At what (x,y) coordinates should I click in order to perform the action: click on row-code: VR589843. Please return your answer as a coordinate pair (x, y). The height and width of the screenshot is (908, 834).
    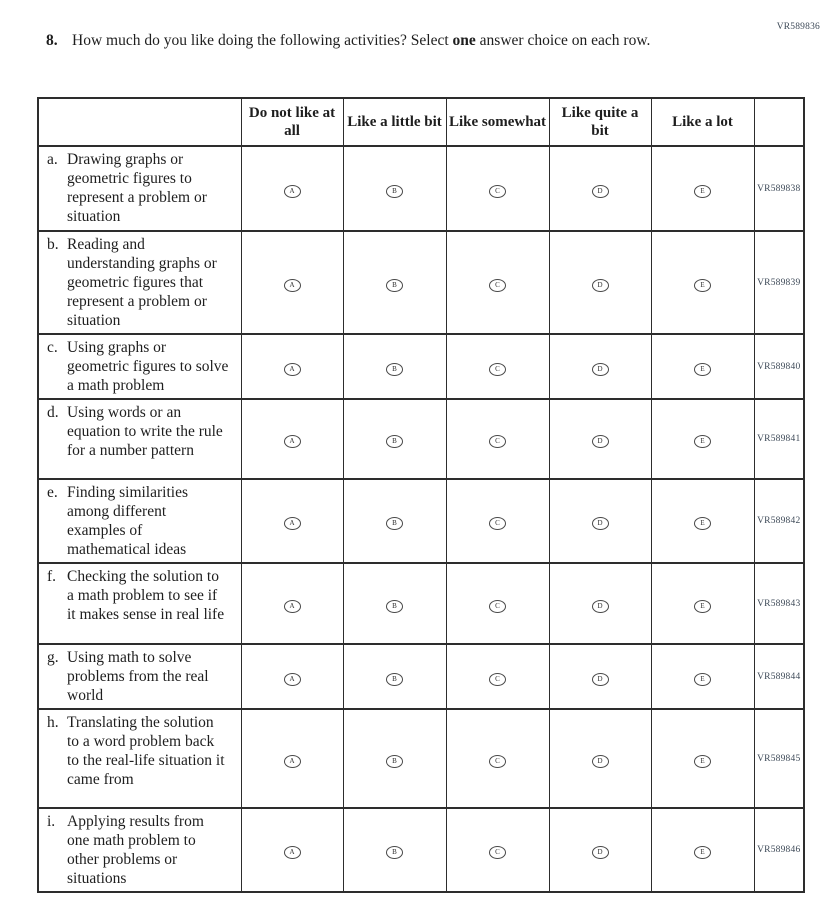
    Looking at the image, I should click on (779, 603).